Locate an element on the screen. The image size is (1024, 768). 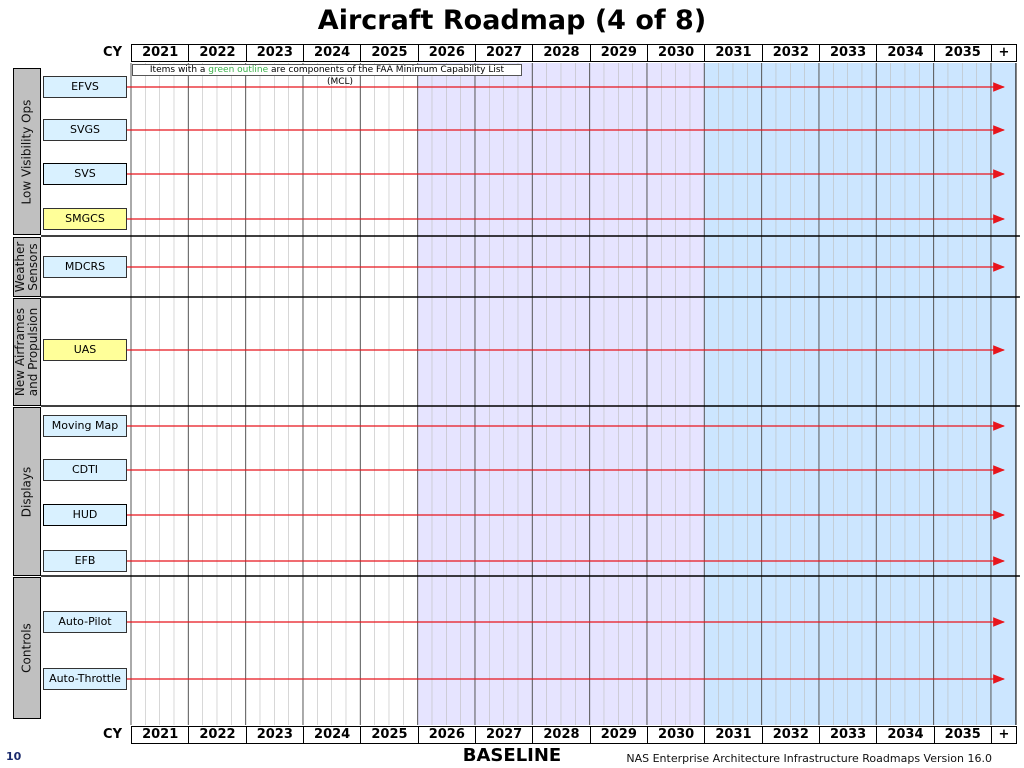
footer-year-2023: 2023 is located at coordinates (274, 735).